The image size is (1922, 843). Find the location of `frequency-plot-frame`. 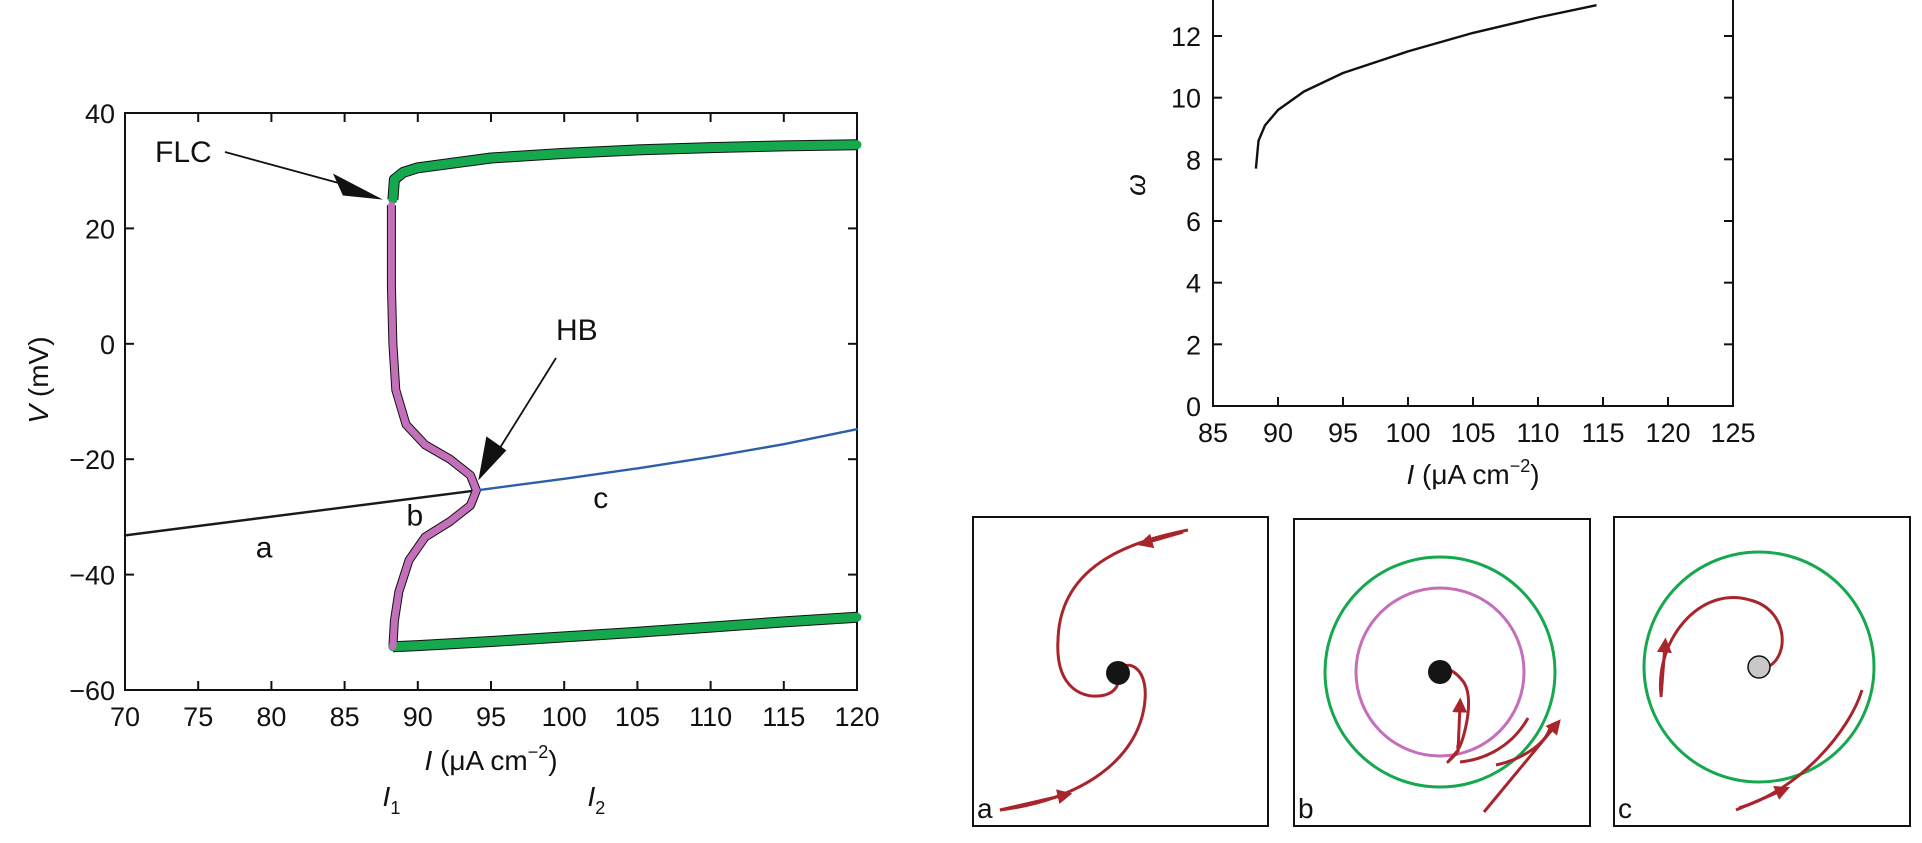

frequency-plot-frame is located at coordinates (1473, 203).